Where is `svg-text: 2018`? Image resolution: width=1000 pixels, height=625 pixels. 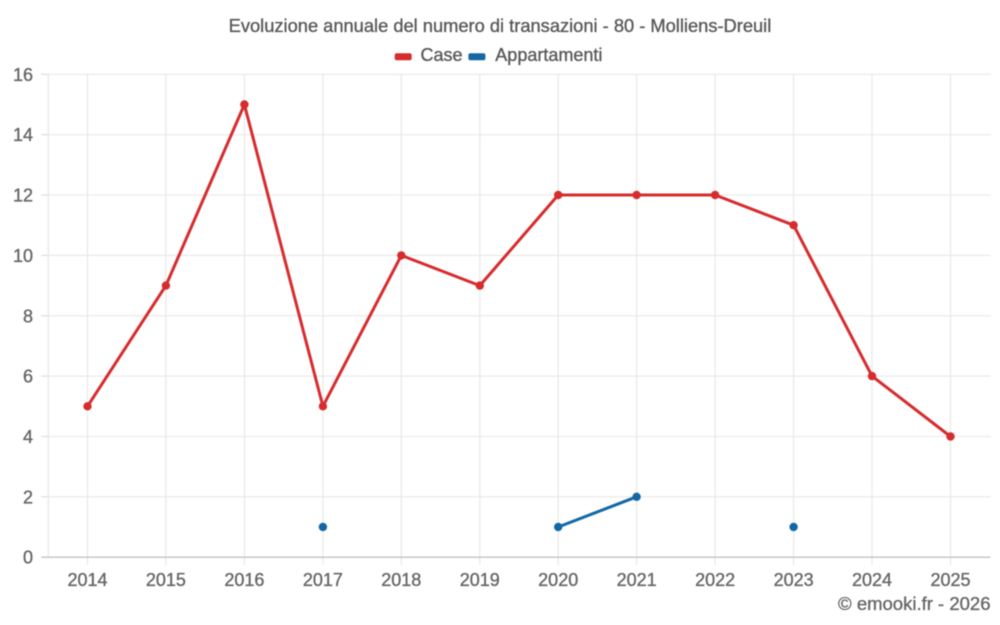
svg-text: 2018 is located at coordinates (401, 580).